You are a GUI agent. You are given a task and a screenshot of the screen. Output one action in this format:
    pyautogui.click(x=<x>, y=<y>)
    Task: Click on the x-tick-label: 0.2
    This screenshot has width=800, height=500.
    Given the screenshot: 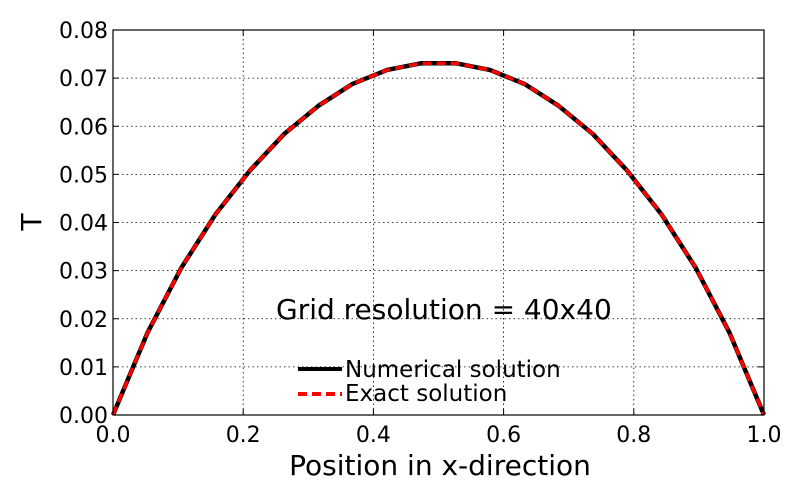 What is the action you would take?
    pyautogui.click(x=243, y=435)
    